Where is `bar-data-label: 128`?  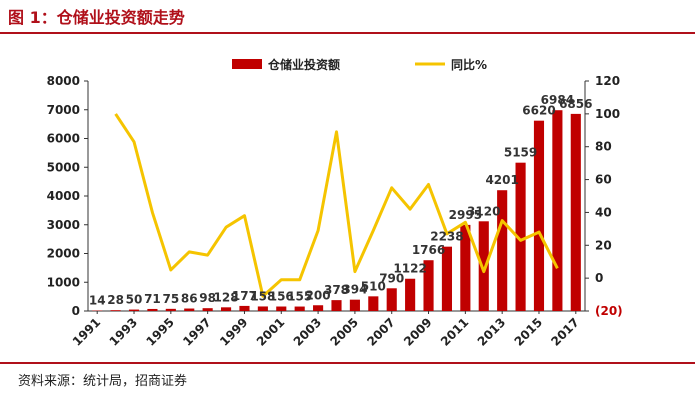 bar-data-label: 128 is located at coordinates (226, 297).